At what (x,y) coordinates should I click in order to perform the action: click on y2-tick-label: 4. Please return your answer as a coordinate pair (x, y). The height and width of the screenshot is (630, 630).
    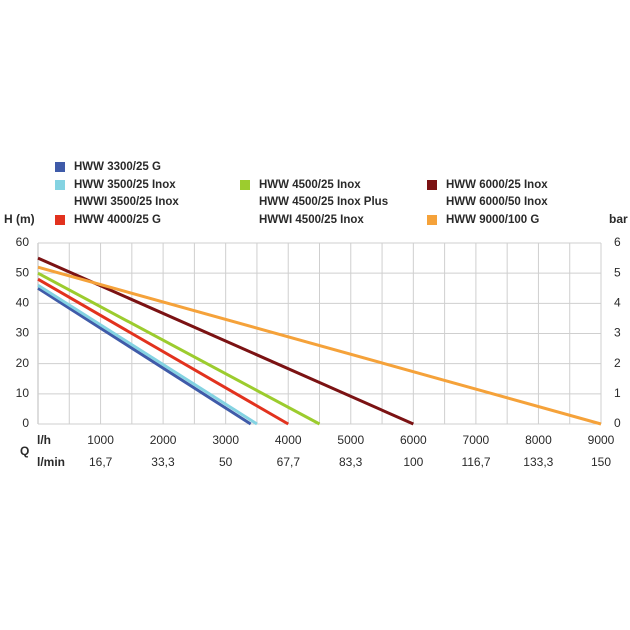
    Looking at the image, I should click on (617, 303).